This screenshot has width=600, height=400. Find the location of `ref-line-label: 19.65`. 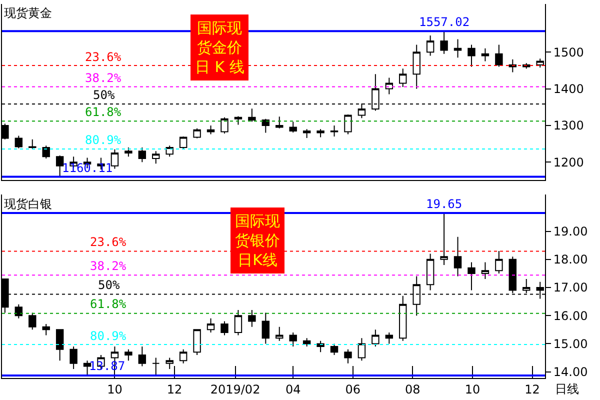

ref-line-label: 19.65 is located at coordinates (444, 204).